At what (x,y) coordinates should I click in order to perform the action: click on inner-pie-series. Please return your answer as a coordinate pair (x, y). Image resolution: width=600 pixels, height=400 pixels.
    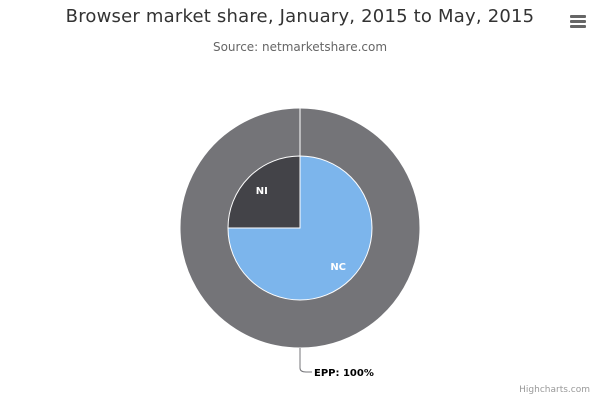
    Looking at the image, I should click on (300, 228).